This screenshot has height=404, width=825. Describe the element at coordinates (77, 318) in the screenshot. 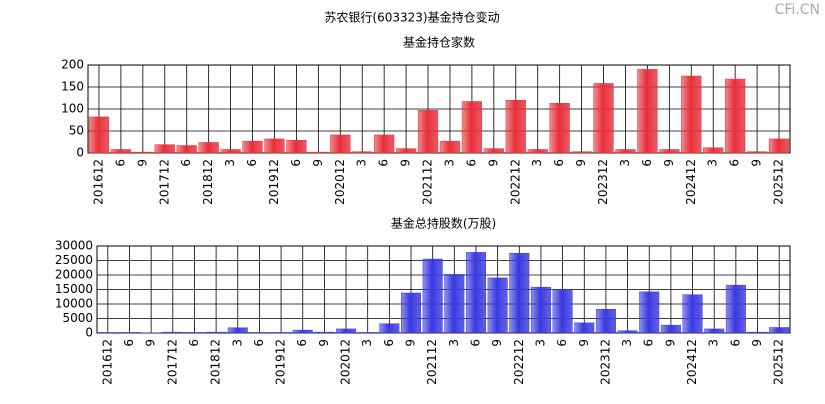

I see `y-tick-label: 5000` at that location.